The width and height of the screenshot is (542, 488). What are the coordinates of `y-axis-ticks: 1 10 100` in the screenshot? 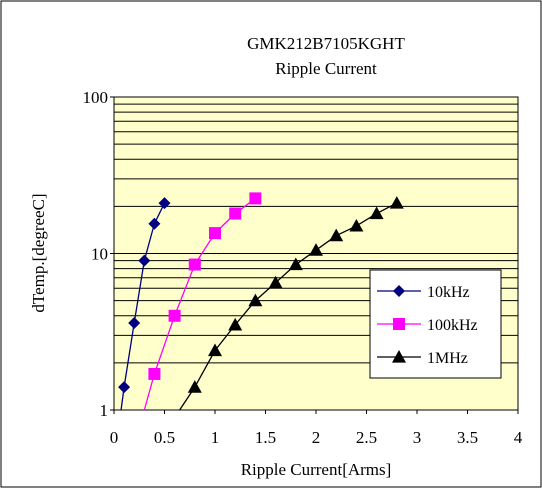 It's located at (98, 254).